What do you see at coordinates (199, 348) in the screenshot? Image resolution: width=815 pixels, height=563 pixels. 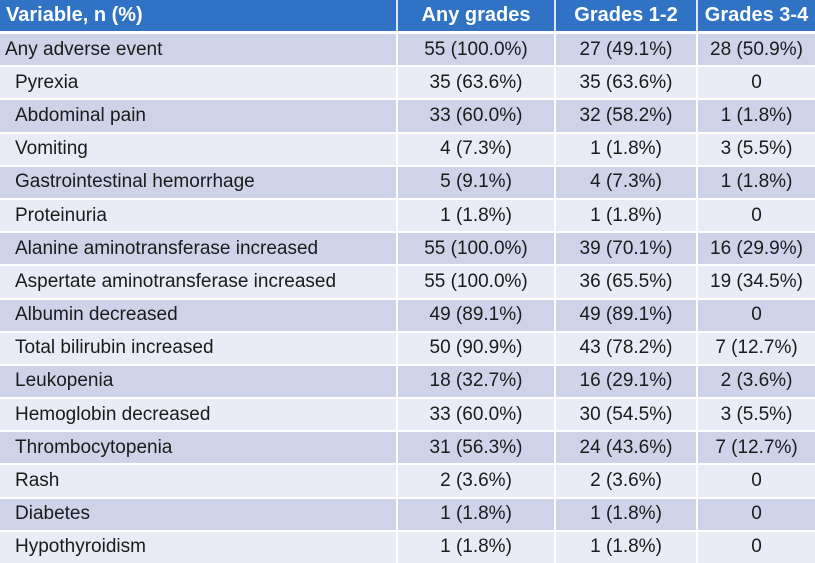 I see `row-label: Total bilirubin increased` at bounding box center [199, 348].